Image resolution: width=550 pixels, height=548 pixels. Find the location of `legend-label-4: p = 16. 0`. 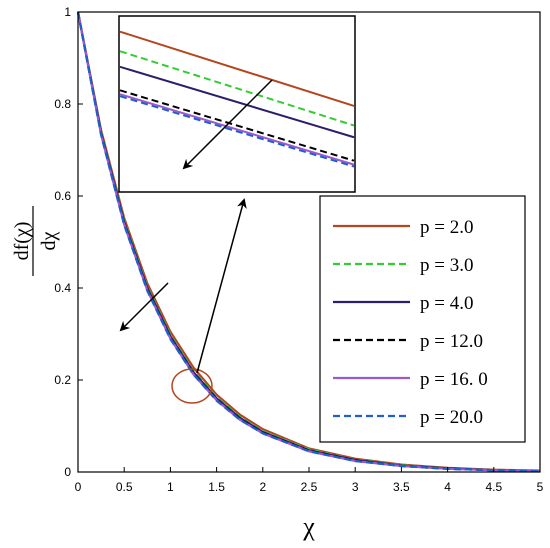

legend-label-4: p = 16. 0 is located at coordinates (454, 379).